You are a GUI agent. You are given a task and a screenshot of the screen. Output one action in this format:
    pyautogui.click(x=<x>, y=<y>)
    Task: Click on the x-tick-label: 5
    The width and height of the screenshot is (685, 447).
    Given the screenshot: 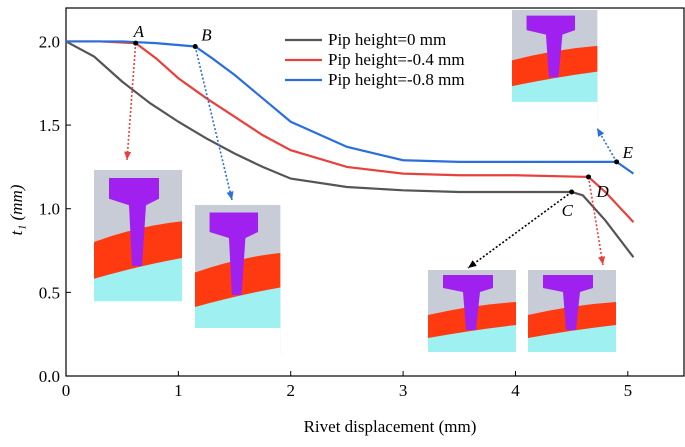 What is the action you would take?
    pyautogui.click(x=628, y=390)
    